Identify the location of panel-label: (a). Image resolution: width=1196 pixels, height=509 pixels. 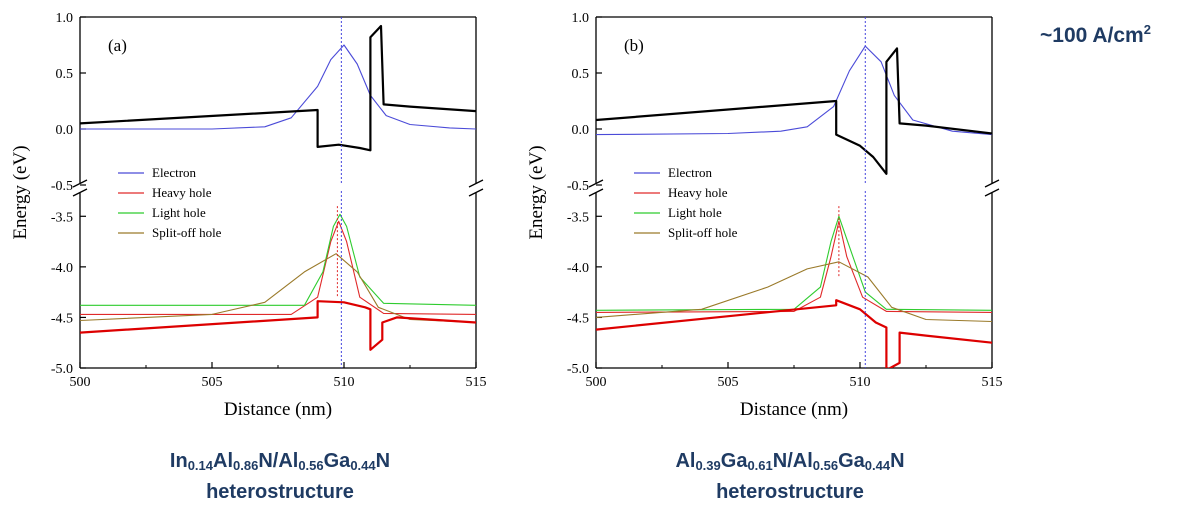
(117, 45).